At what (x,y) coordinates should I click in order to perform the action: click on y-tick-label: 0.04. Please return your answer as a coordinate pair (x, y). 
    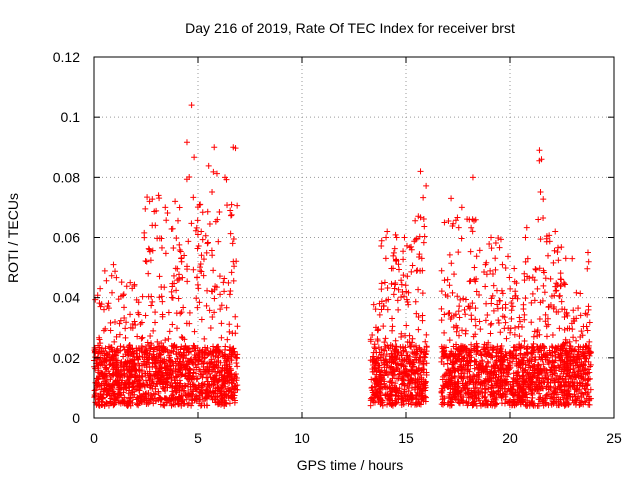
    Looking at the image, I should click on (66, 298).